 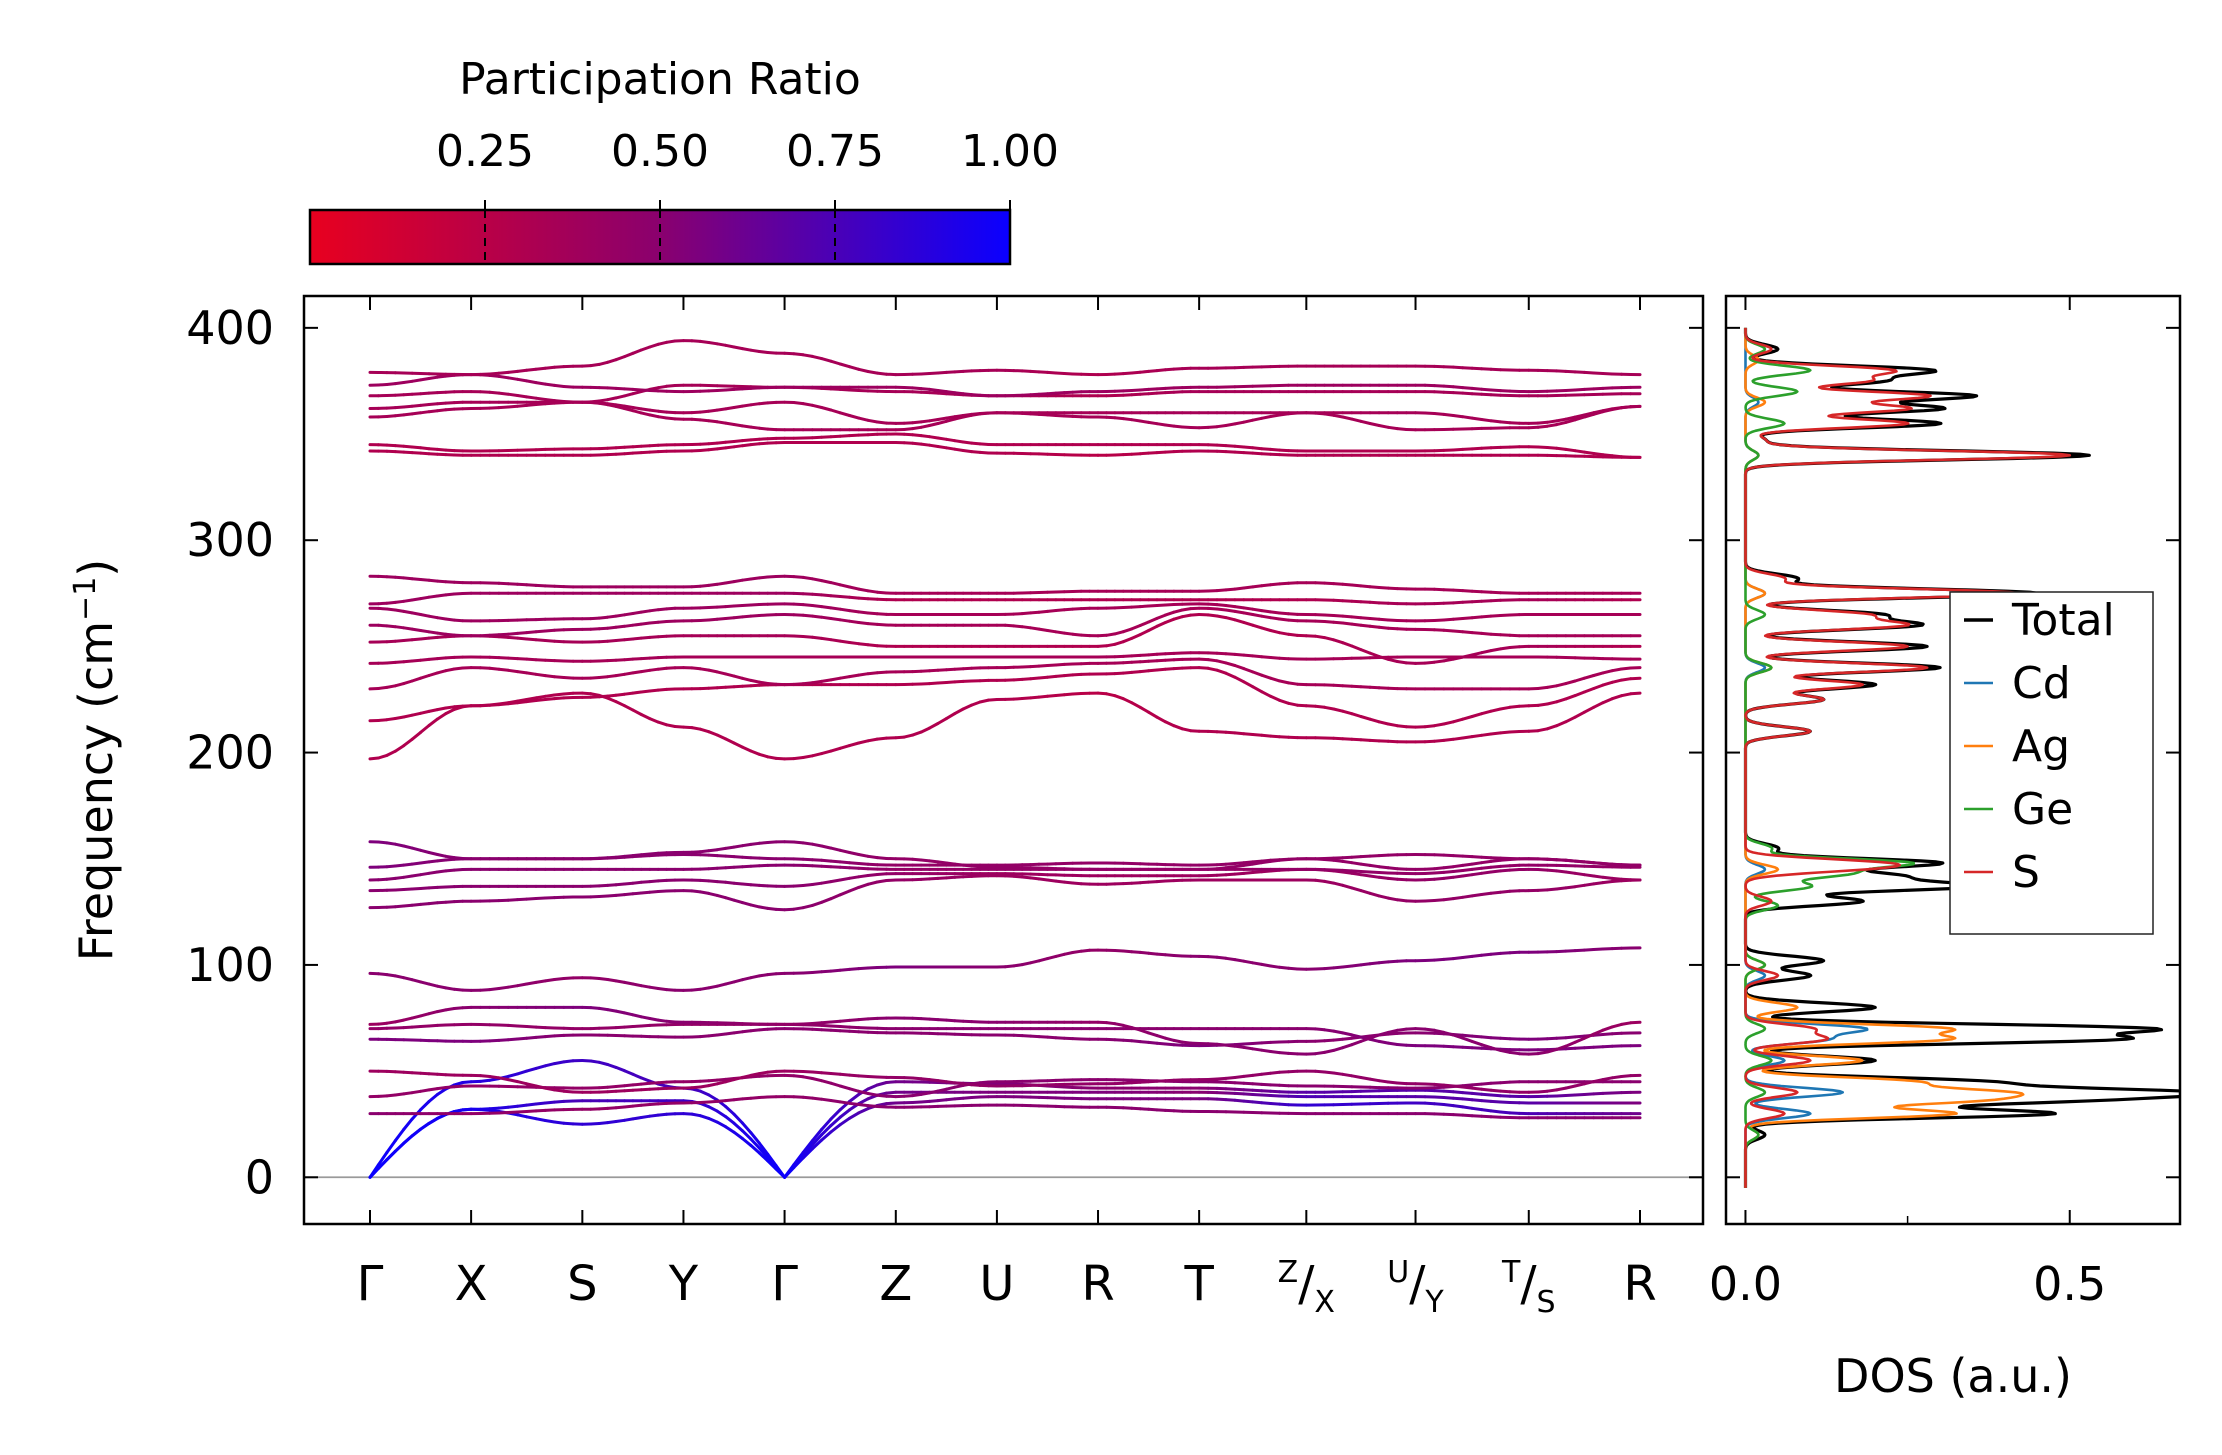 What do you see at coordinates (1306, 1284) in the screenshot?
I see `kpoint-label-slash: /` at bounding box center [1306, 1284].